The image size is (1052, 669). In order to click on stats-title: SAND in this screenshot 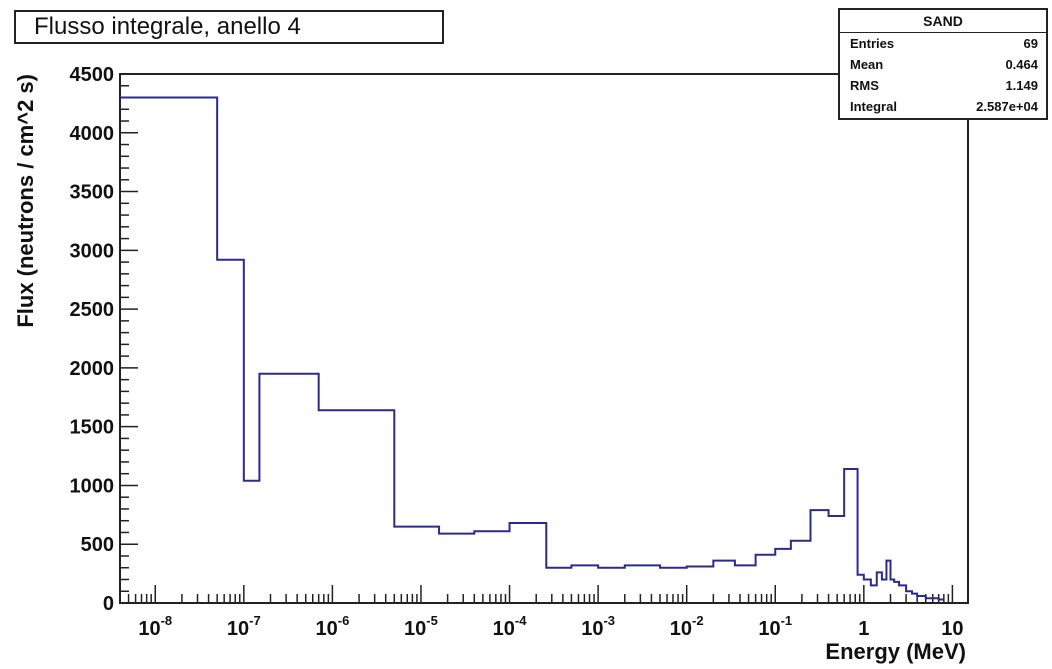, I will do `click(943, 21)`.